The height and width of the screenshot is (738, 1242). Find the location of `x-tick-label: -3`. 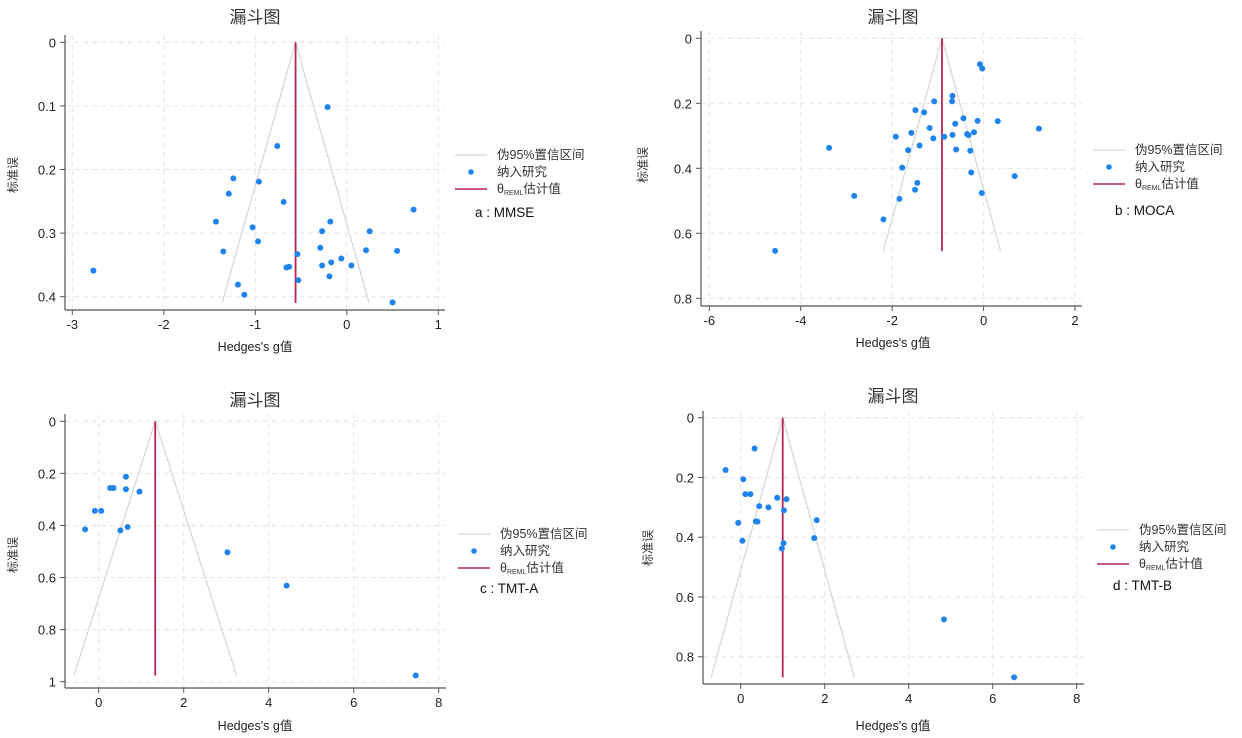

x-tick-label: -3 is located at coordinates (73, 324).